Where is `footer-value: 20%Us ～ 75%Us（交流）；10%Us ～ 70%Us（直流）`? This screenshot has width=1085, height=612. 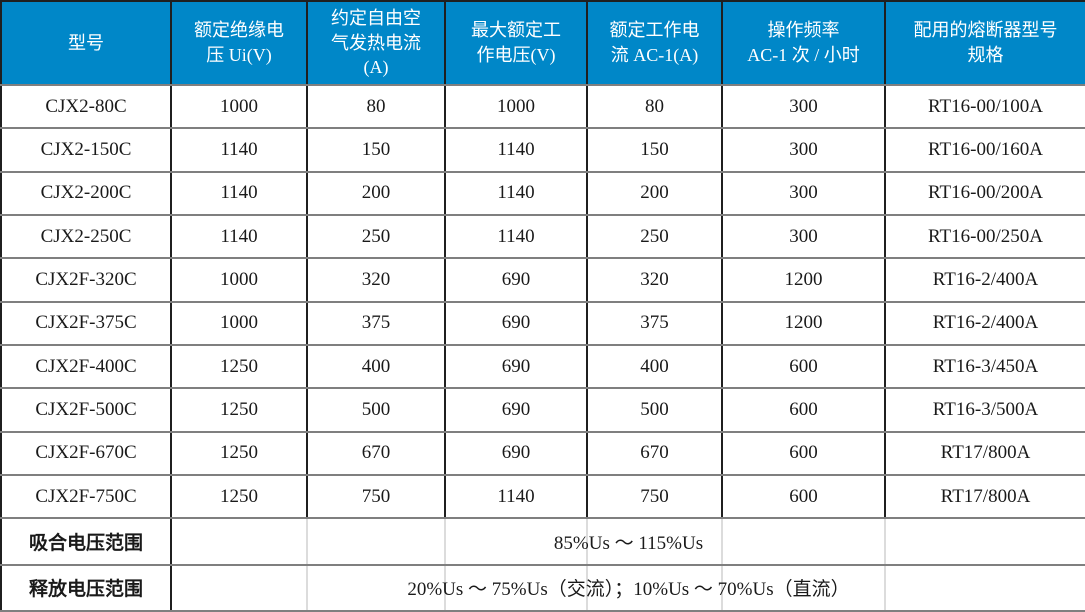 footer-value: 20%Us ～ 75%Us（交流）；10%Us ～ 70%Us（直流） is located at coordinates (628, 590).